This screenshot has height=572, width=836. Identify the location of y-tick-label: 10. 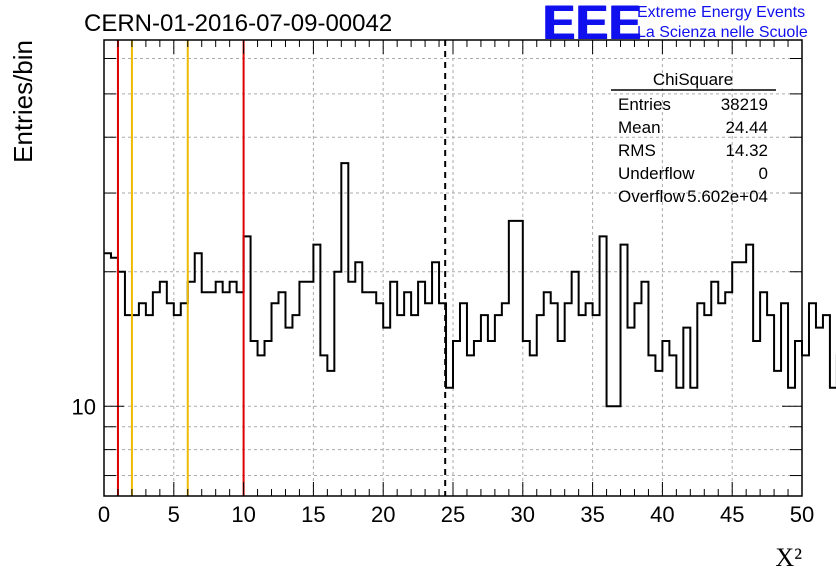
(84, 406).